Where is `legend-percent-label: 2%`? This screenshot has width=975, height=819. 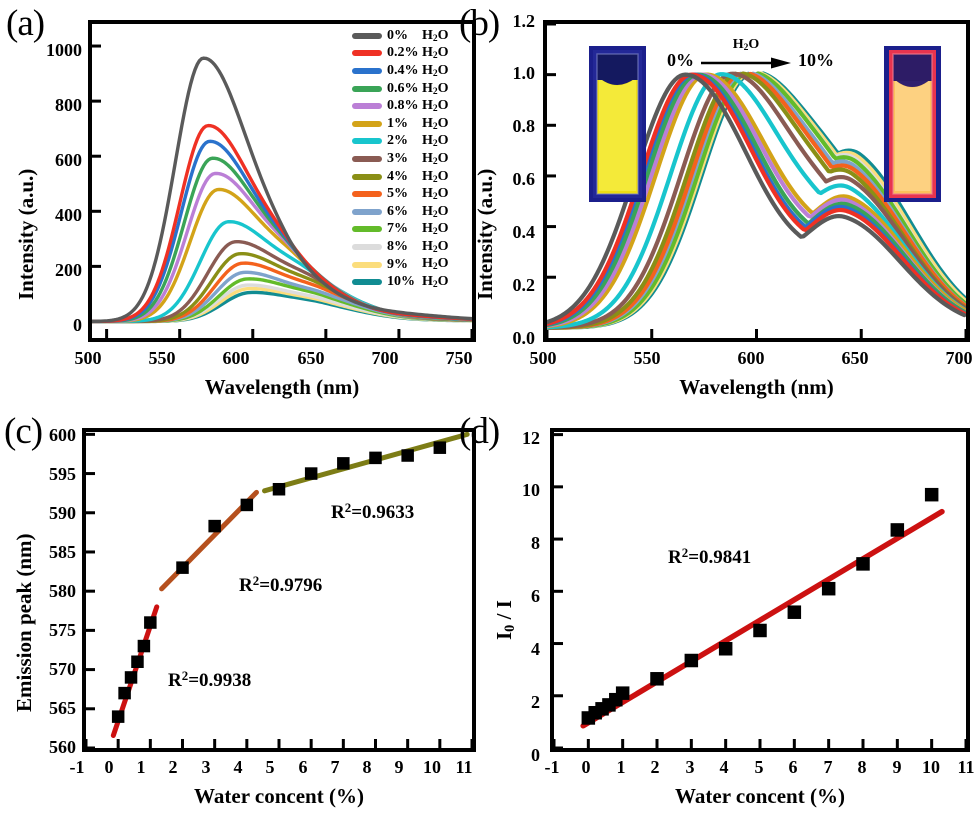 legend-percent-label: 2% is located at coordinates (397, 141).